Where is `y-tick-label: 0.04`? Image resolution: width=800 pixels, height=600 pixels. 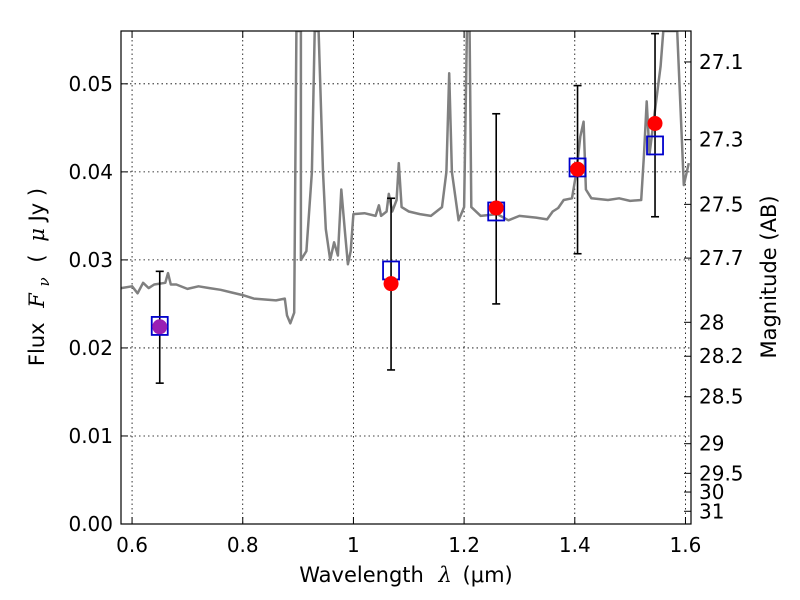
y-tick-label: 0.04 is located at coordinates (90, 172).